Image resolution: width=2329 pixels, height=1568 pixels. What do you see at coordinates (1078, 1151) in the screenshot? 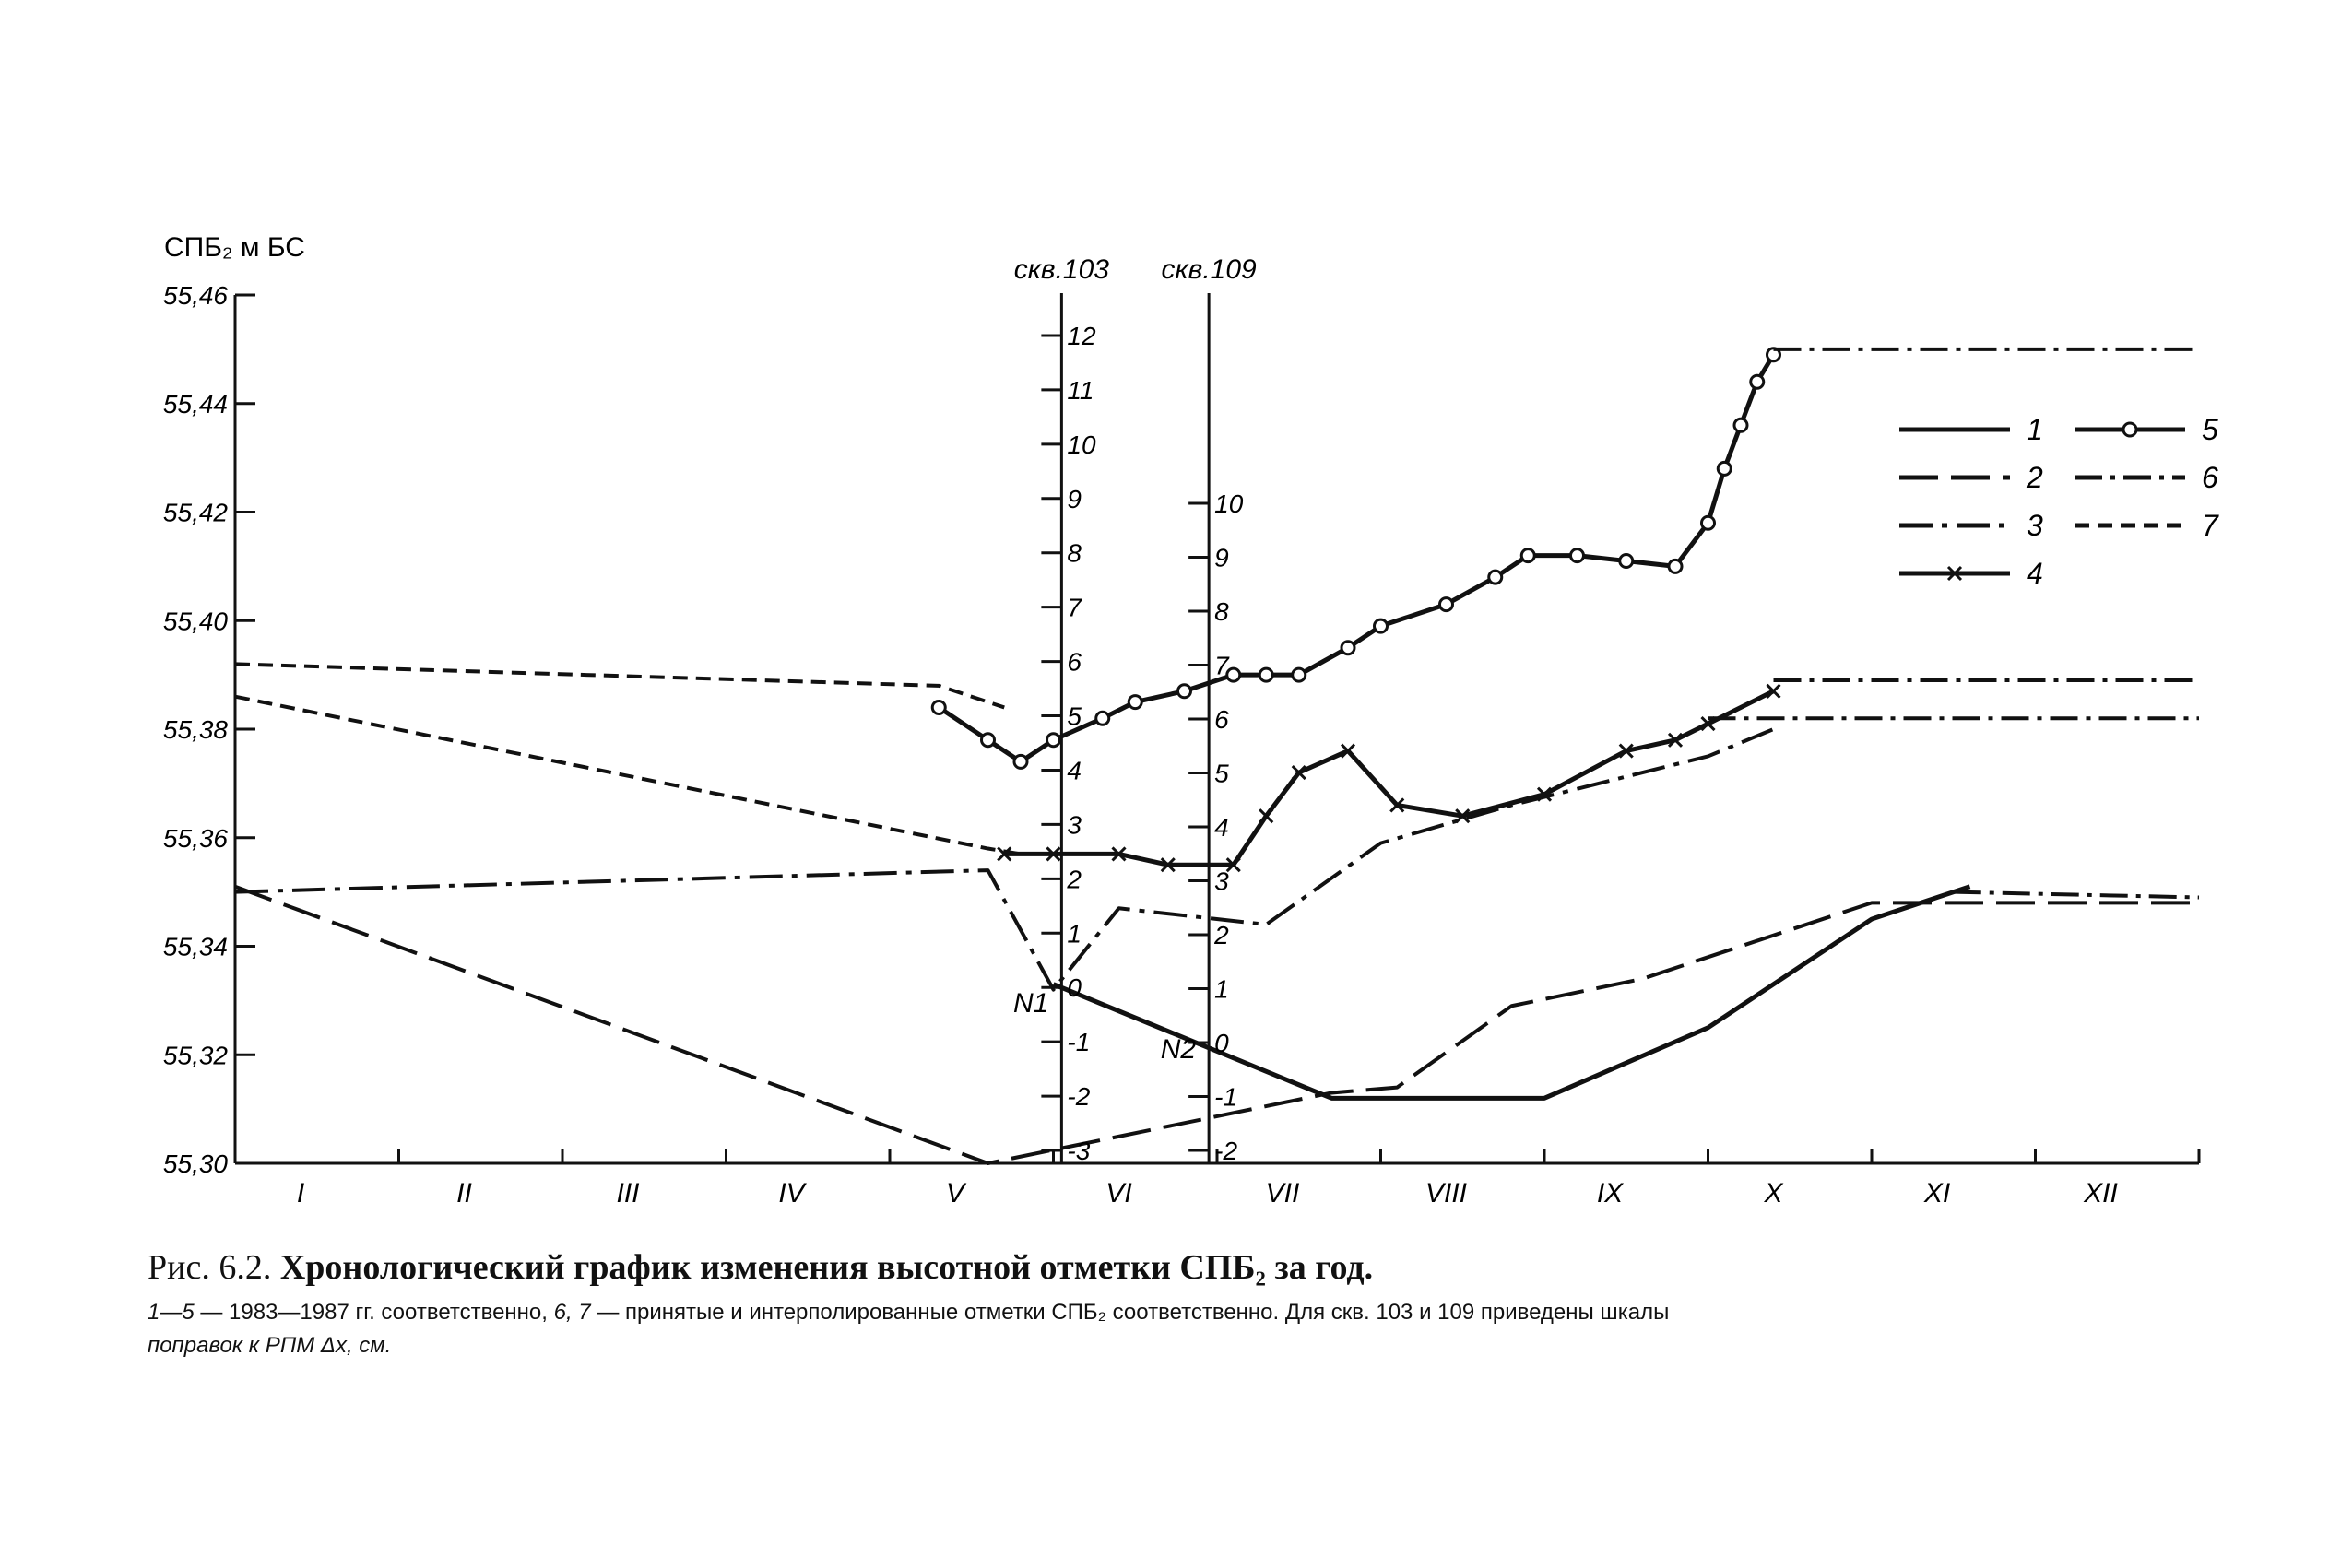
I see `secondary-axis-tick-label: -3` at bounding box center [1078, 1151].